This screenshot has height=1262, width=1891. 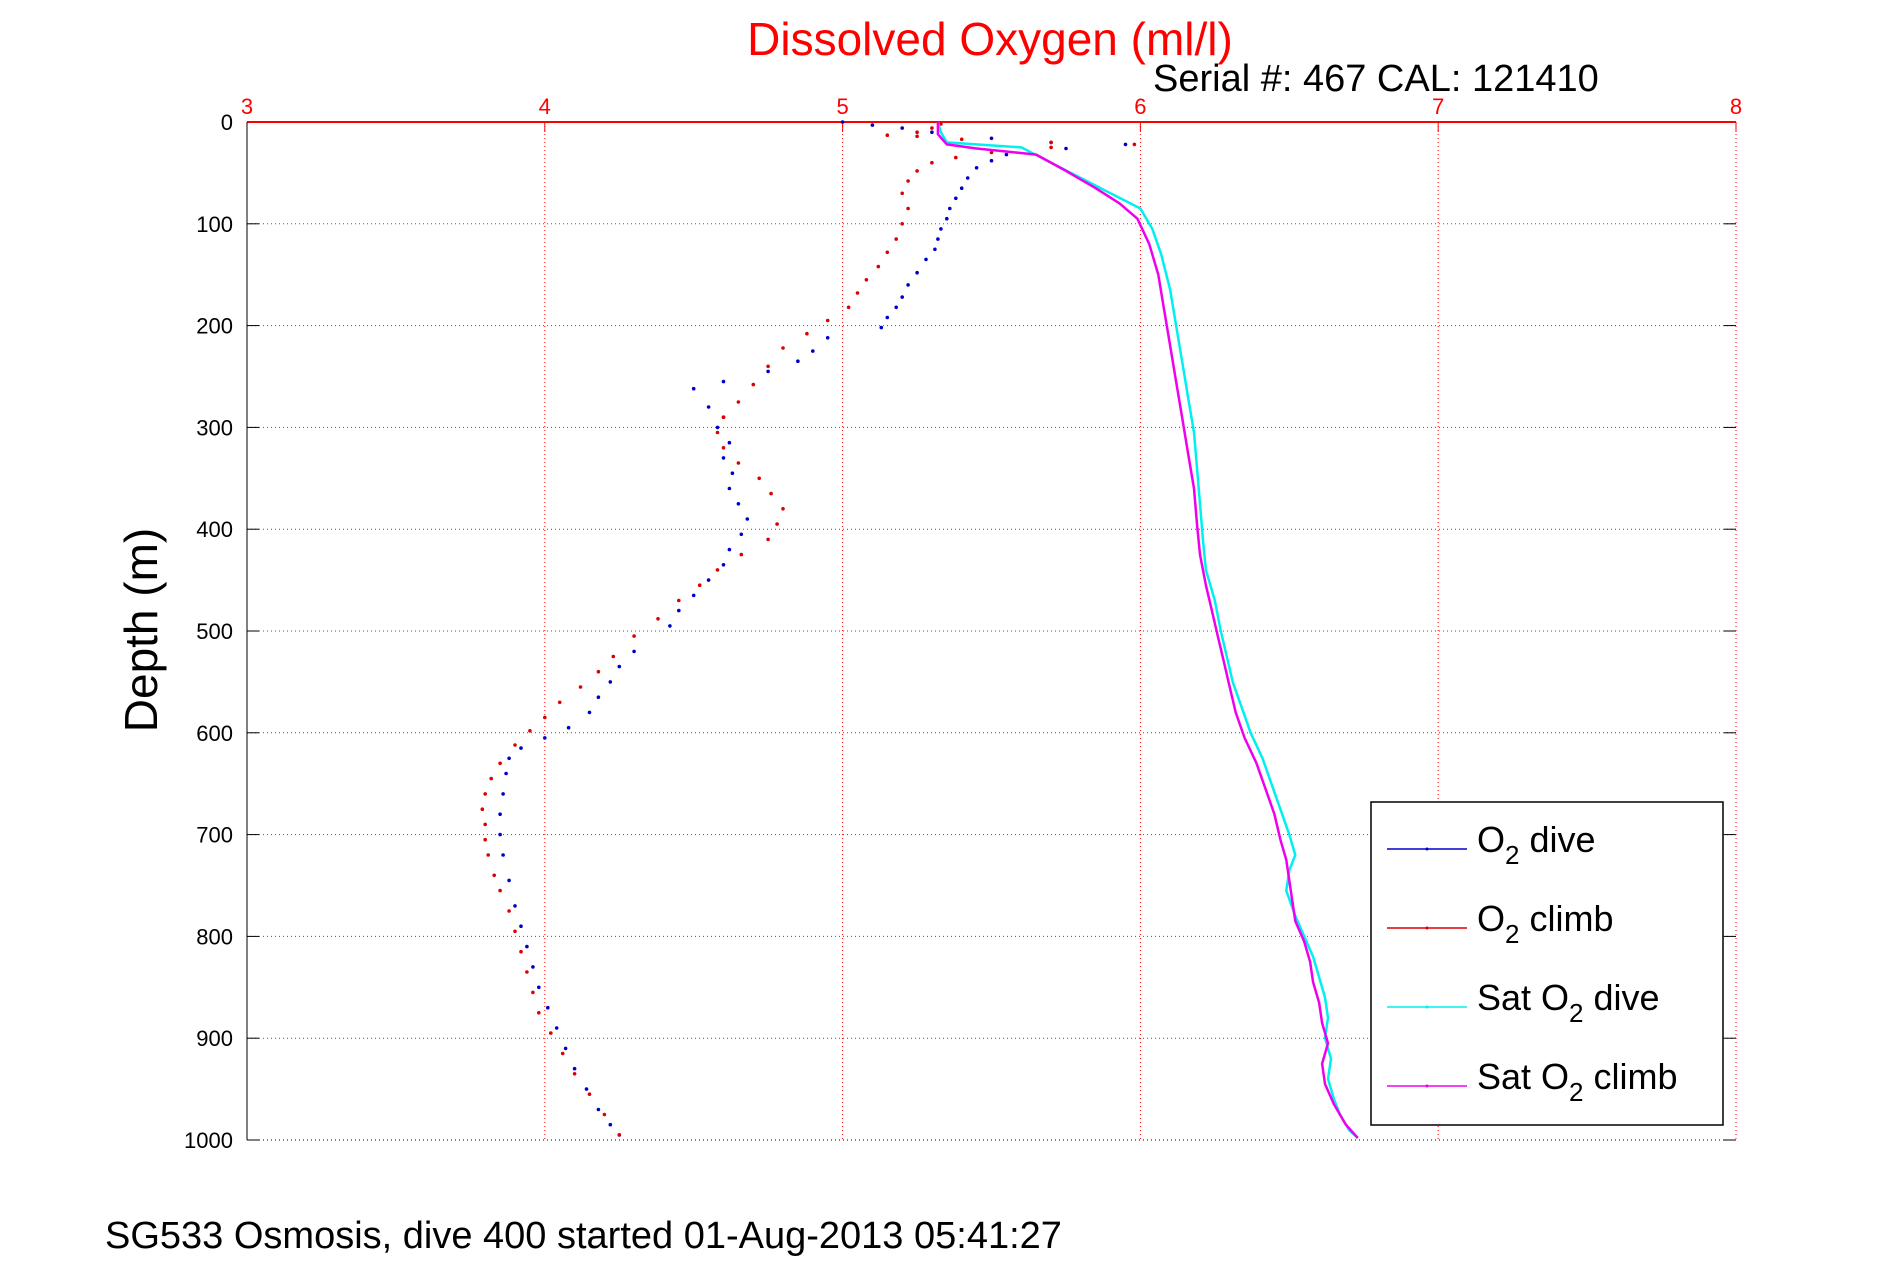 I want to click on y-tick-label: 900, so click(x=214, y=1038).